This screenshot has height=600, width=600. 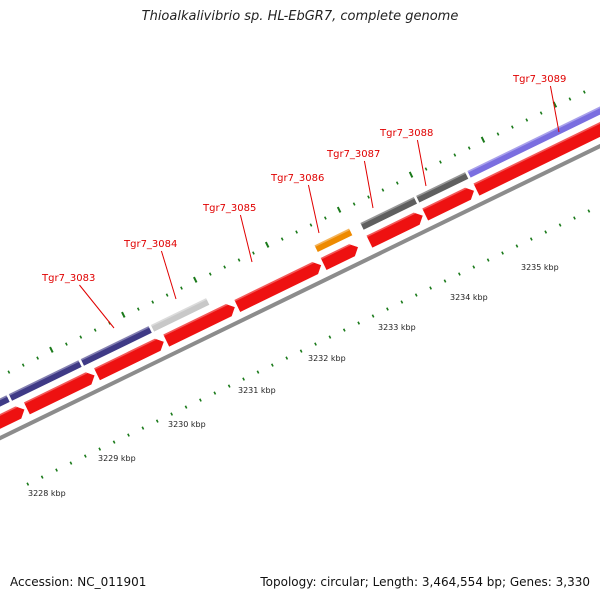 I want to click on gene-label: Tgr7_3089, so click(x=539, y=79).